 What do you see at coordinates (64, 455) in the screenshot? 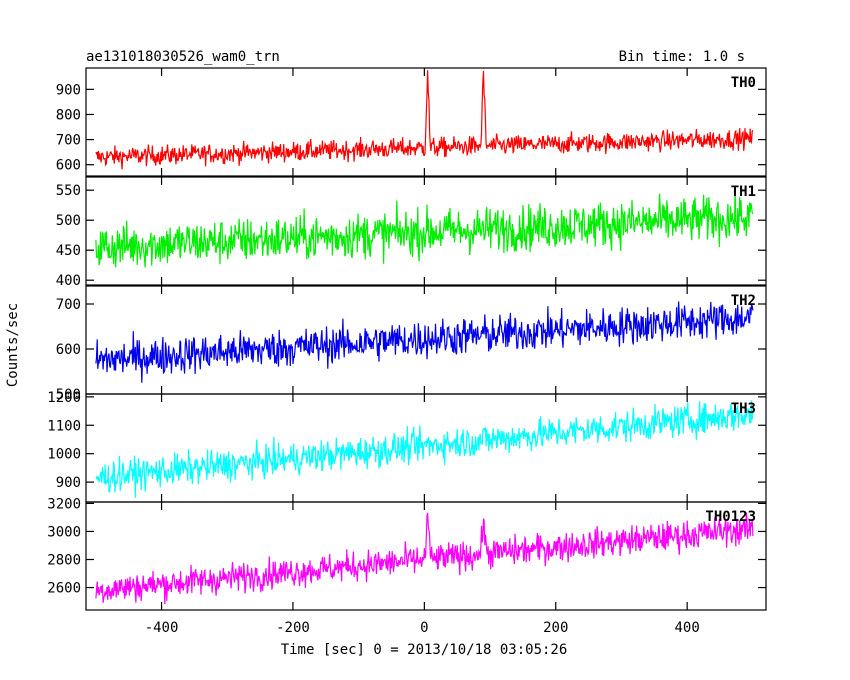
I see `y-tick-label: 1000` at bounding box center [64, 455].